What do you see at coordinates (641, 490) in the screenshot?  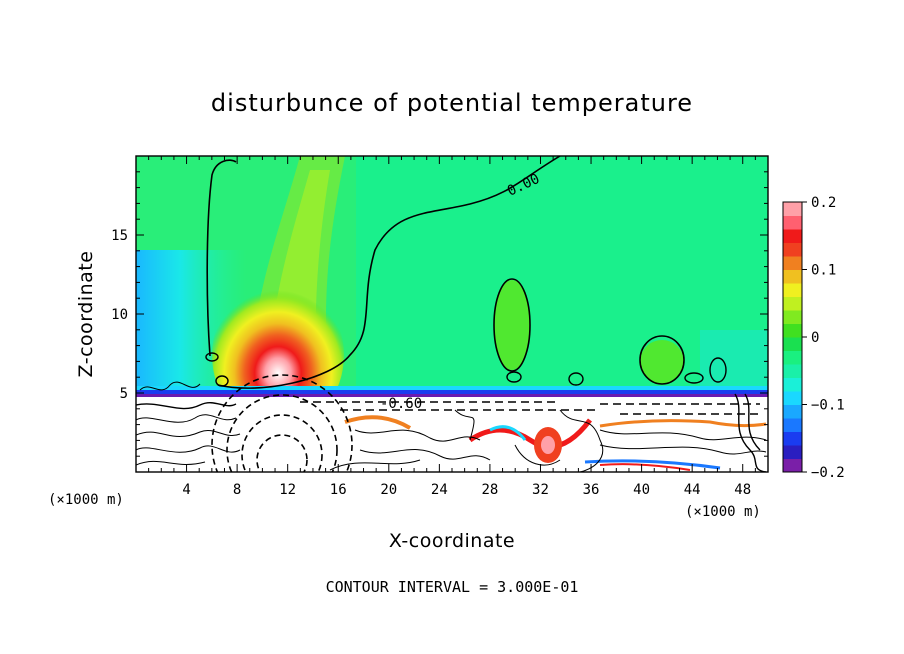 I see `x-tick-label: 40` at bounding box center [641, 490].